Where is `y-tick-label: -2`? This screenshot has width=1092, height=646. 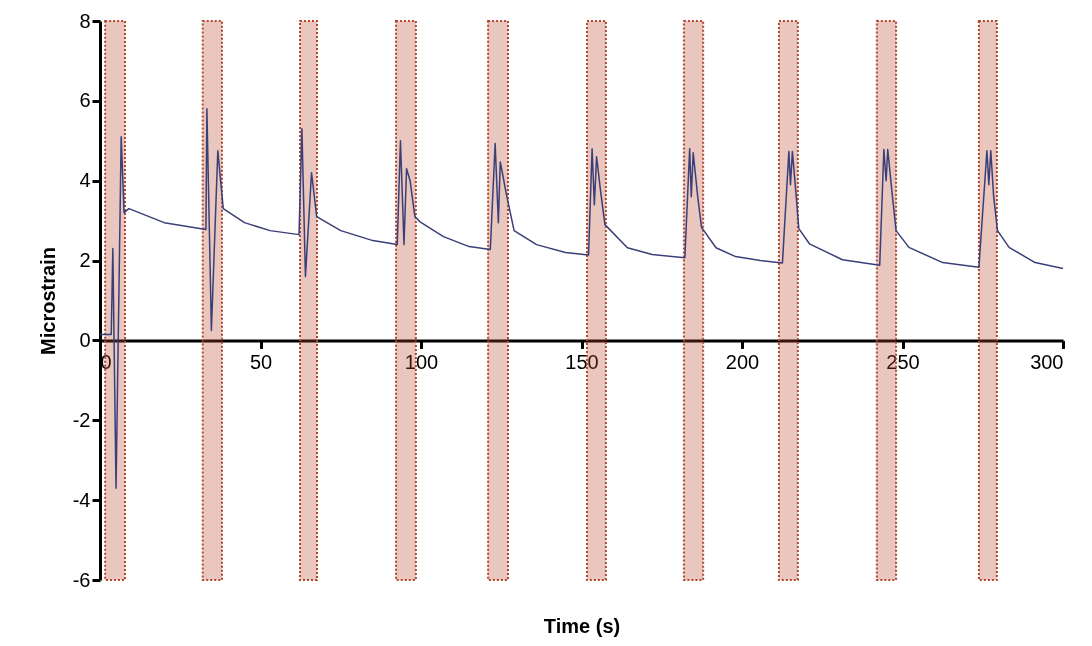 y-tick-label: -2 is located at coordinates (81, 419).